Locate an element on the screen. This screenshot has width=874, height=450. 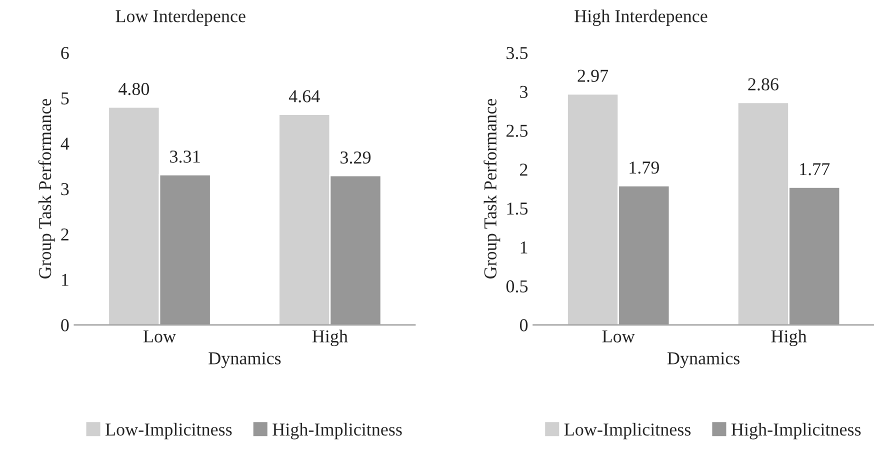
data-label: 3.29 is located at coordinates (355, 157).